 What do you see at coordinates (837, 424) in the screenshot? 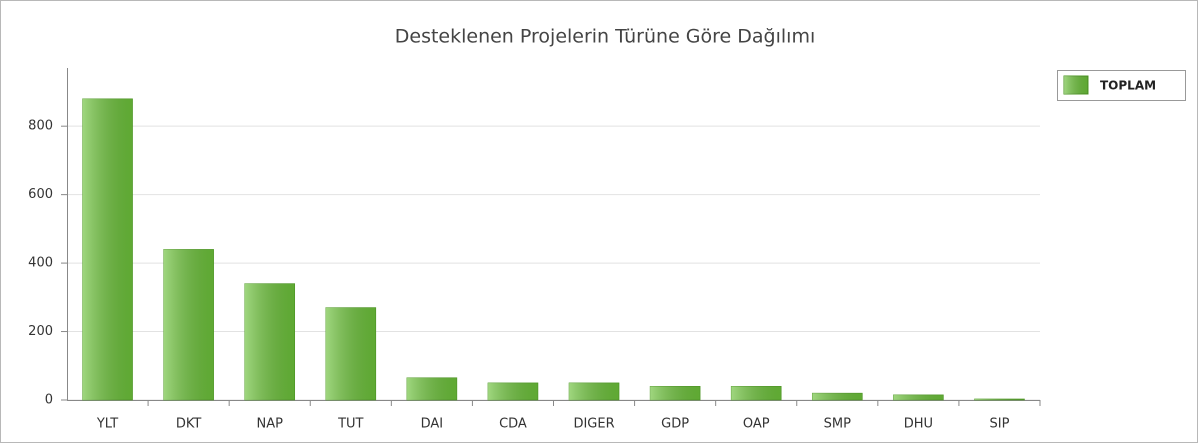
I see `x-tick-label: SMP` at bounding box center [837, 424].